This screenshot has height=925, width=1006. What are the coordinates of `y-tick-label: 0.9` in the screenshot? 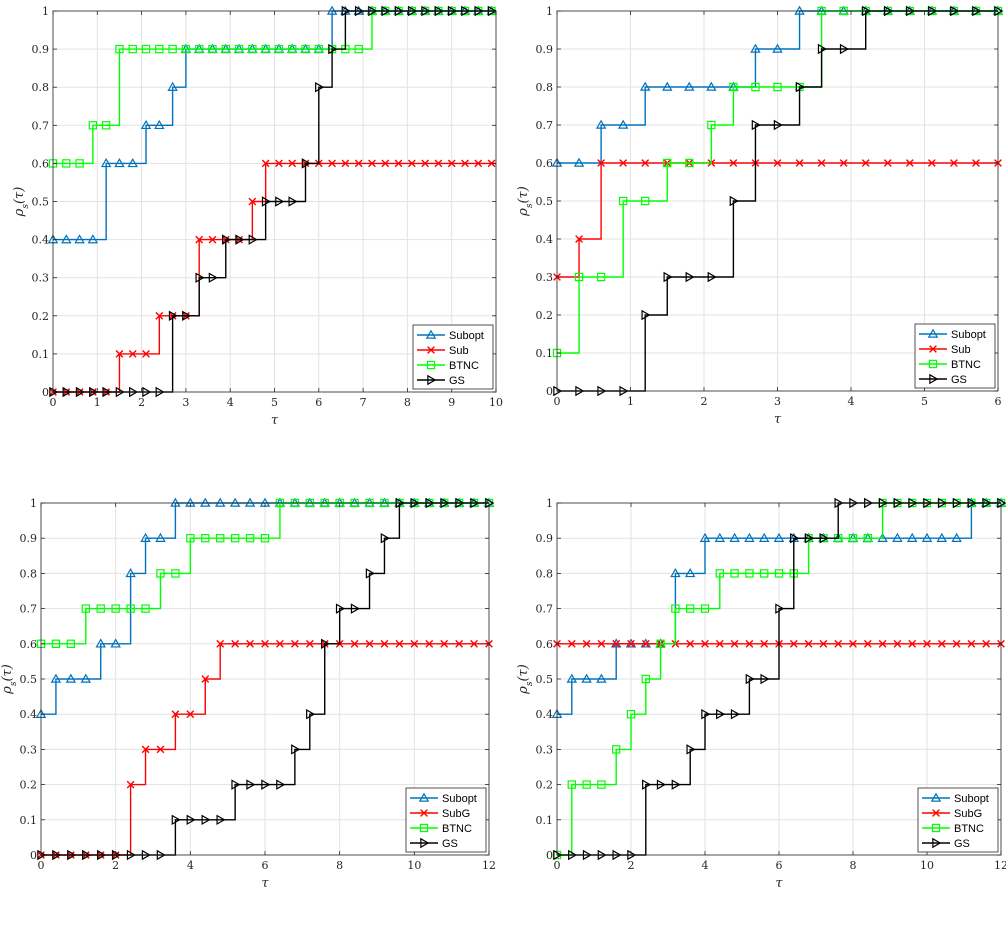 It's located at (545, 538).